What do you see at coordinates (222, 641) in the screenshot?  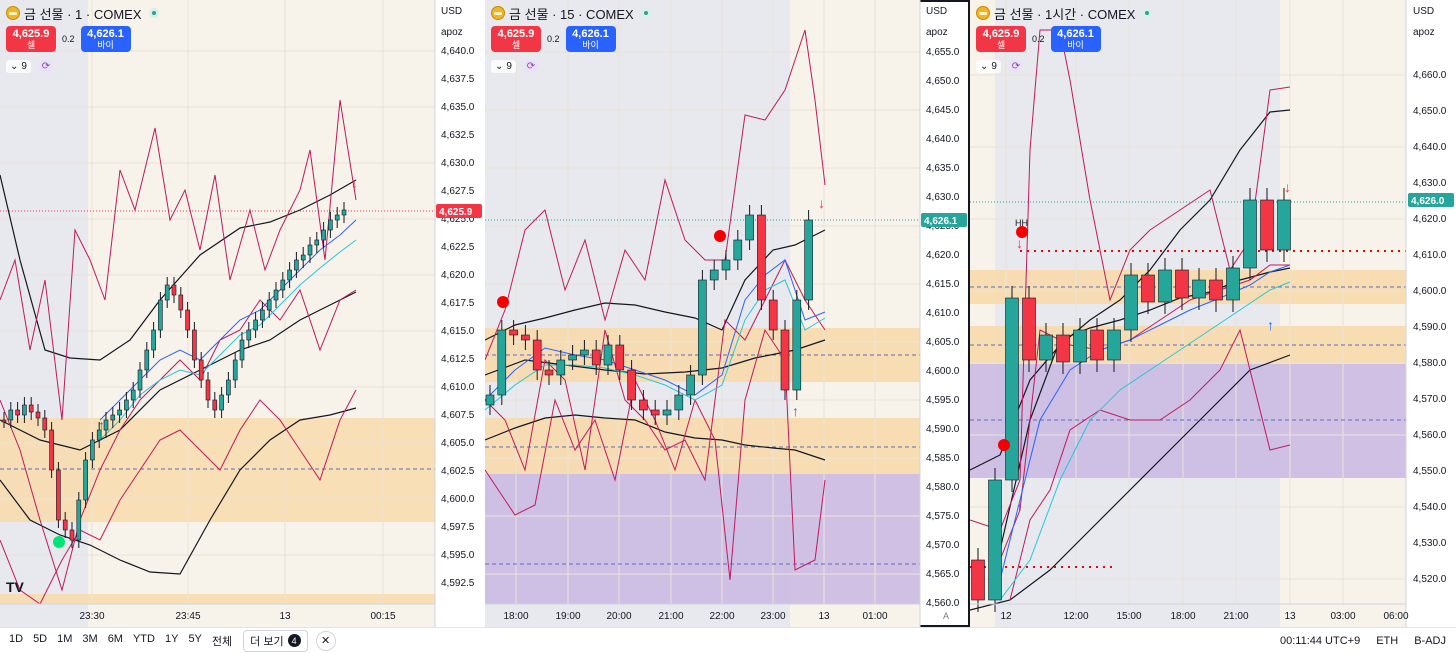 I see `range-button: 전체` at bounding box center [222, 641].